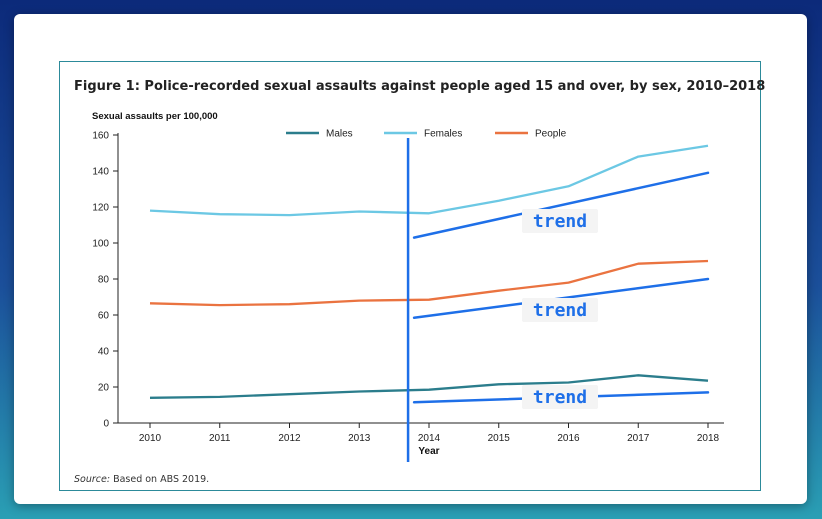  I want to click on figure-source: Source: Based on ABS 2019., so click(141, 479).